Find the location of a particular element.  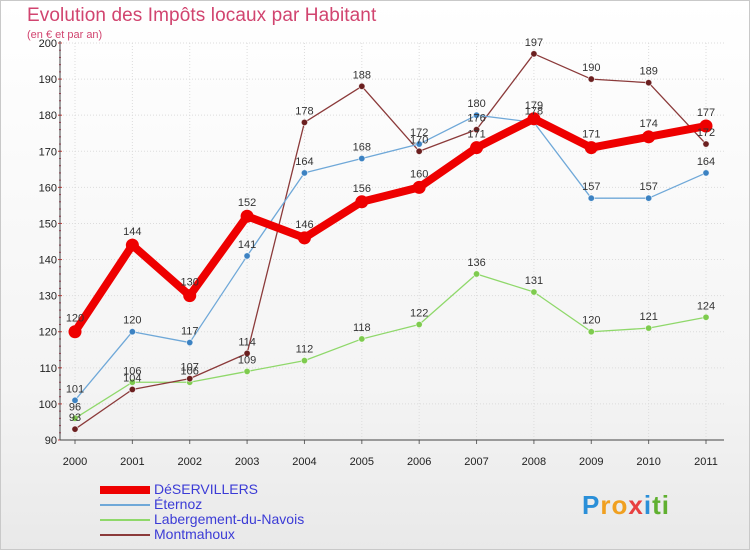

proxiti-logo: Proxiti is located at coordinates (626, 505).